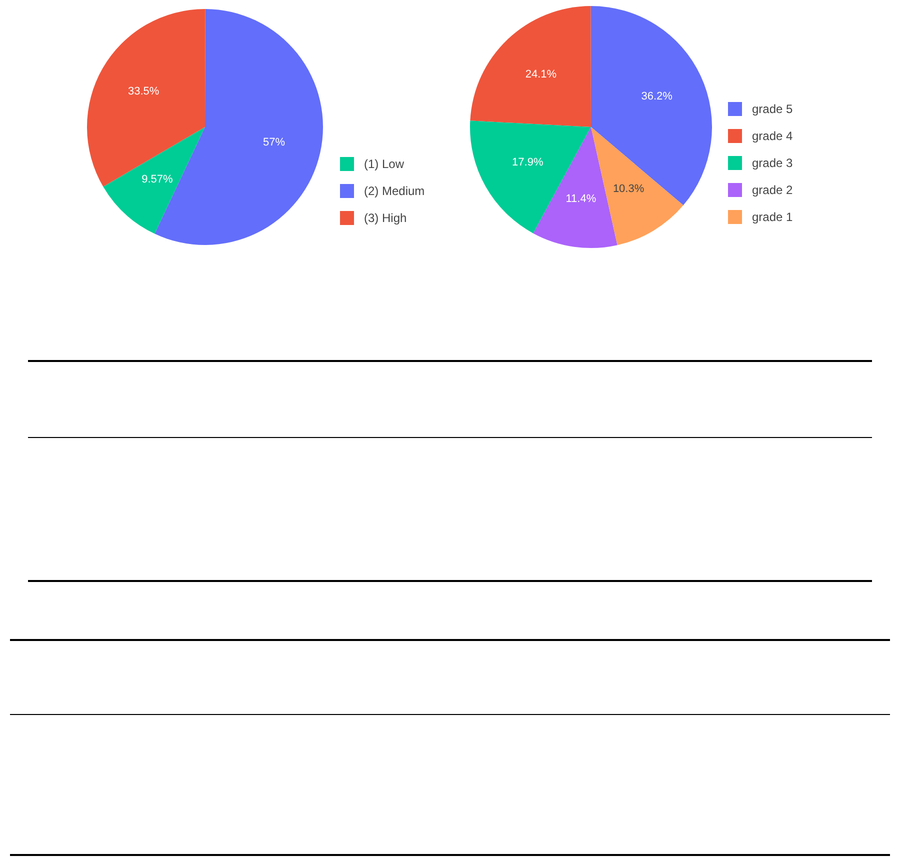 The width and height of the screenshot is (901, 857). What do you see at coordinates (581, 198) in the screenshot?
I see `data-label: 11.4%` at bounding box center [581, 198].